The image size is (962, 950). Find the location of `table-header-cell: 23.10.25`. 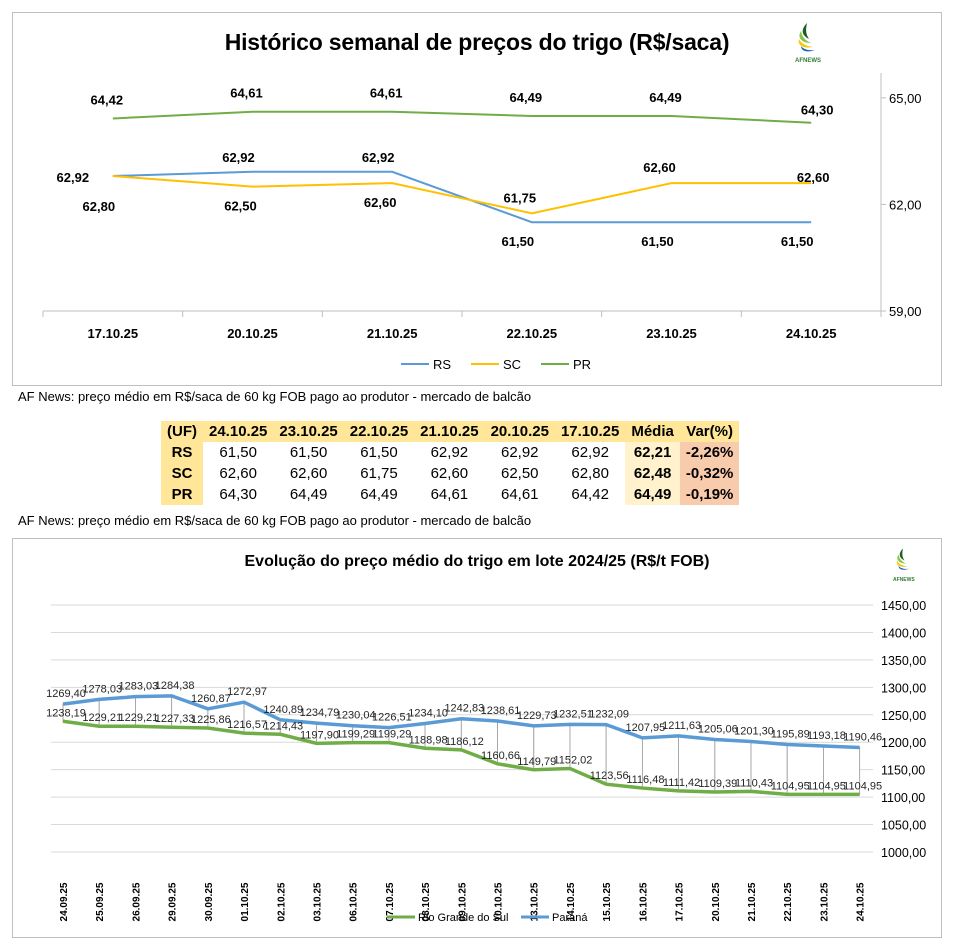

table-header-cell: 23.10.25 is located at coordinates (308, 431).